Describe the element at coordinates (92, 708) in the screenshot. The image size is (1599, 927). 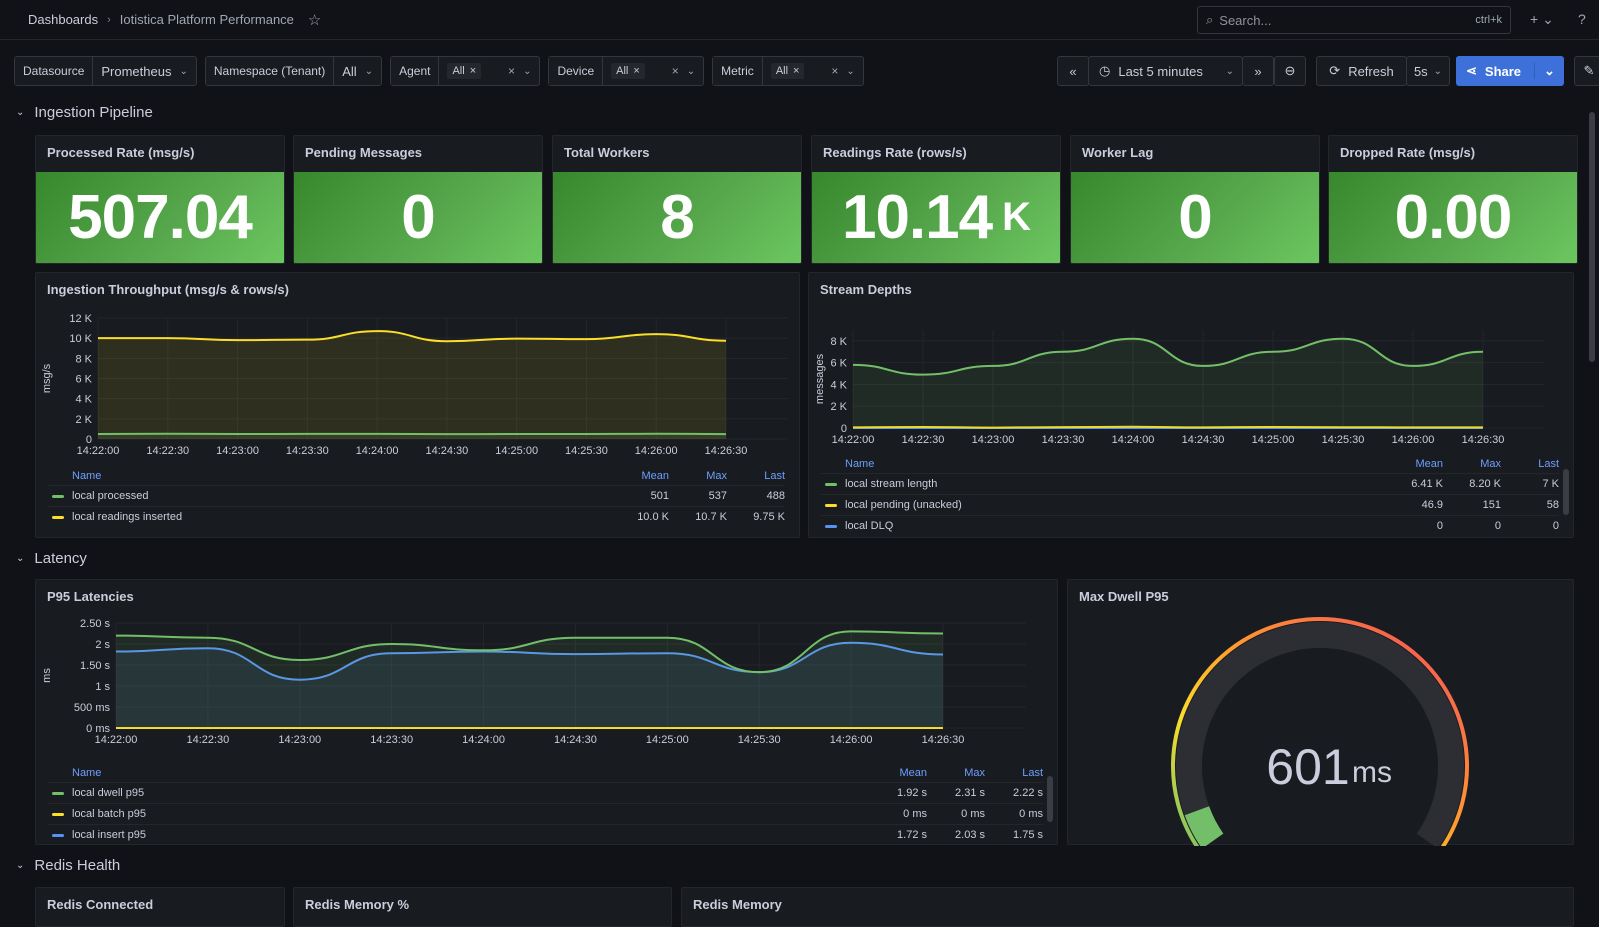
I see `y-tick-label: 500 ms` at that location.